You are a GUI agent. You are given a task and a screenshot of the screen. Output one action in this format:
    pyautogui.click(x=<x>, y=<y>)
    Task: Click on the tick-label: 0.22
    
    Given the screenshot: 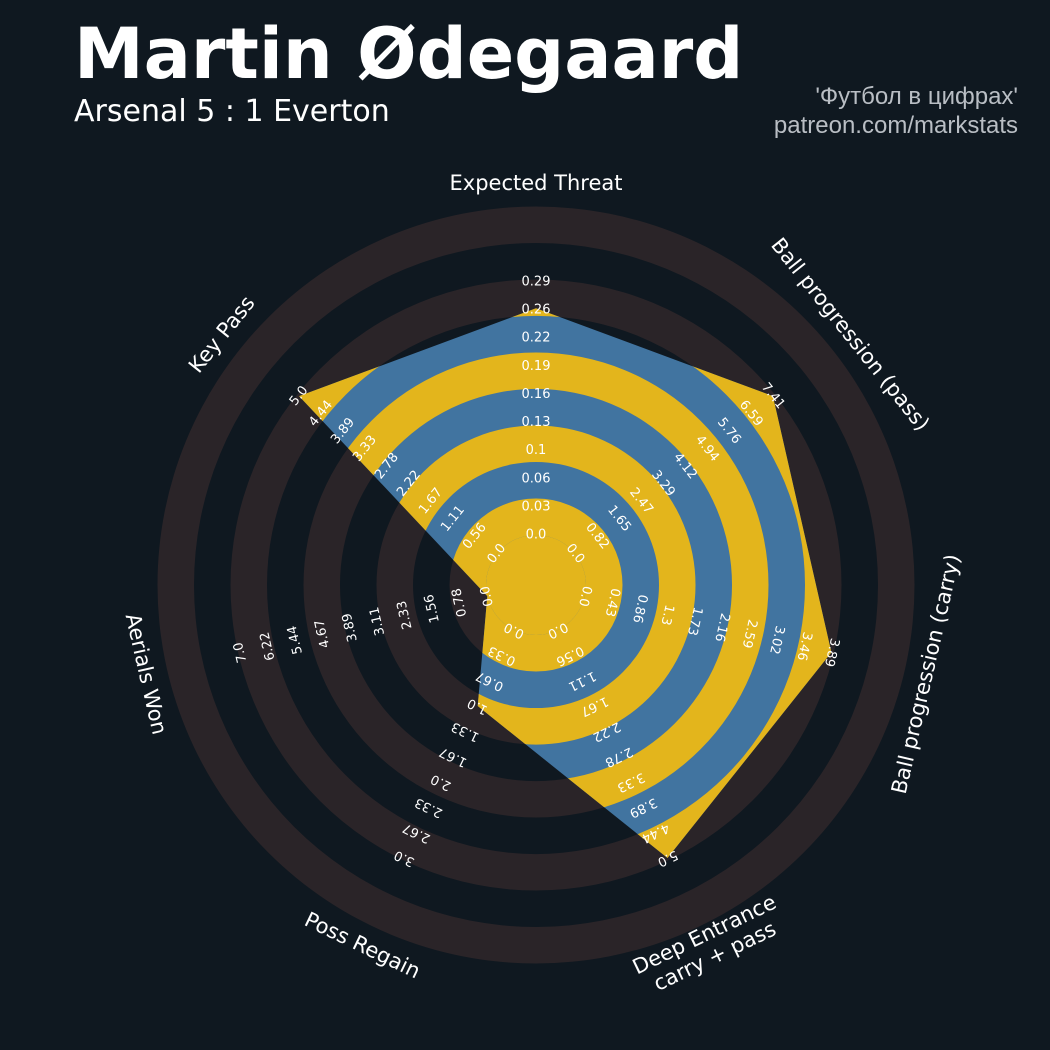 What is the action you would take?
    pyautogui.click(x=536, y=338)
    